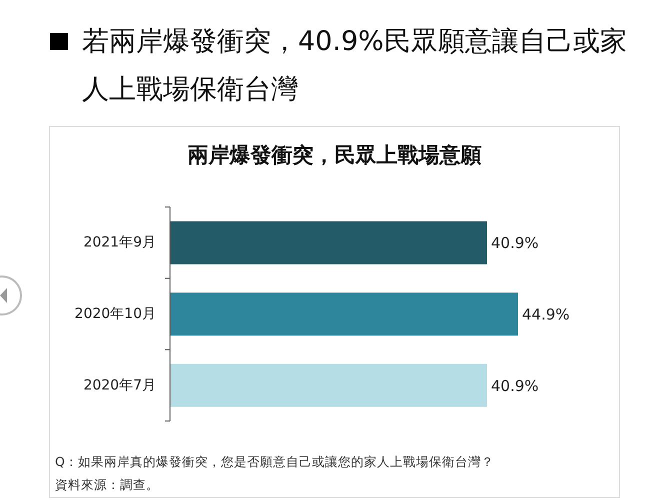 The width and height of the screenshot is (656, 501). What do you see at coordinates (119, 385) in the screenshot?
I see `y-tick-label: 2020年7月` at bounding box center [119, 385].